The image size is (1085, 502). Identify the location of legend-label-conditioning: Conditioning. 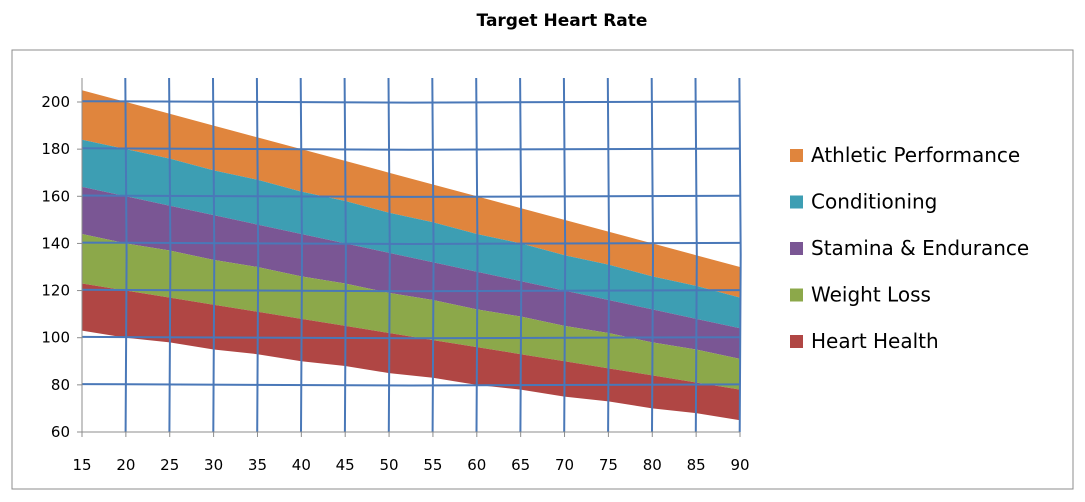
(874, 202).